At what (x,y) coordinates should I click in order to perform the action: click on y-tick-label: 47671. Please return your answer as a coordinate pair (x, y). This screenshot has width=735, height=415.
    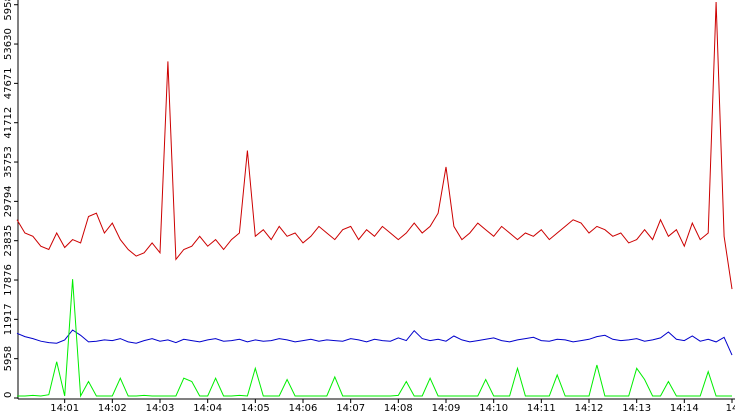
    Looking at the image, I should click on (8, 83).